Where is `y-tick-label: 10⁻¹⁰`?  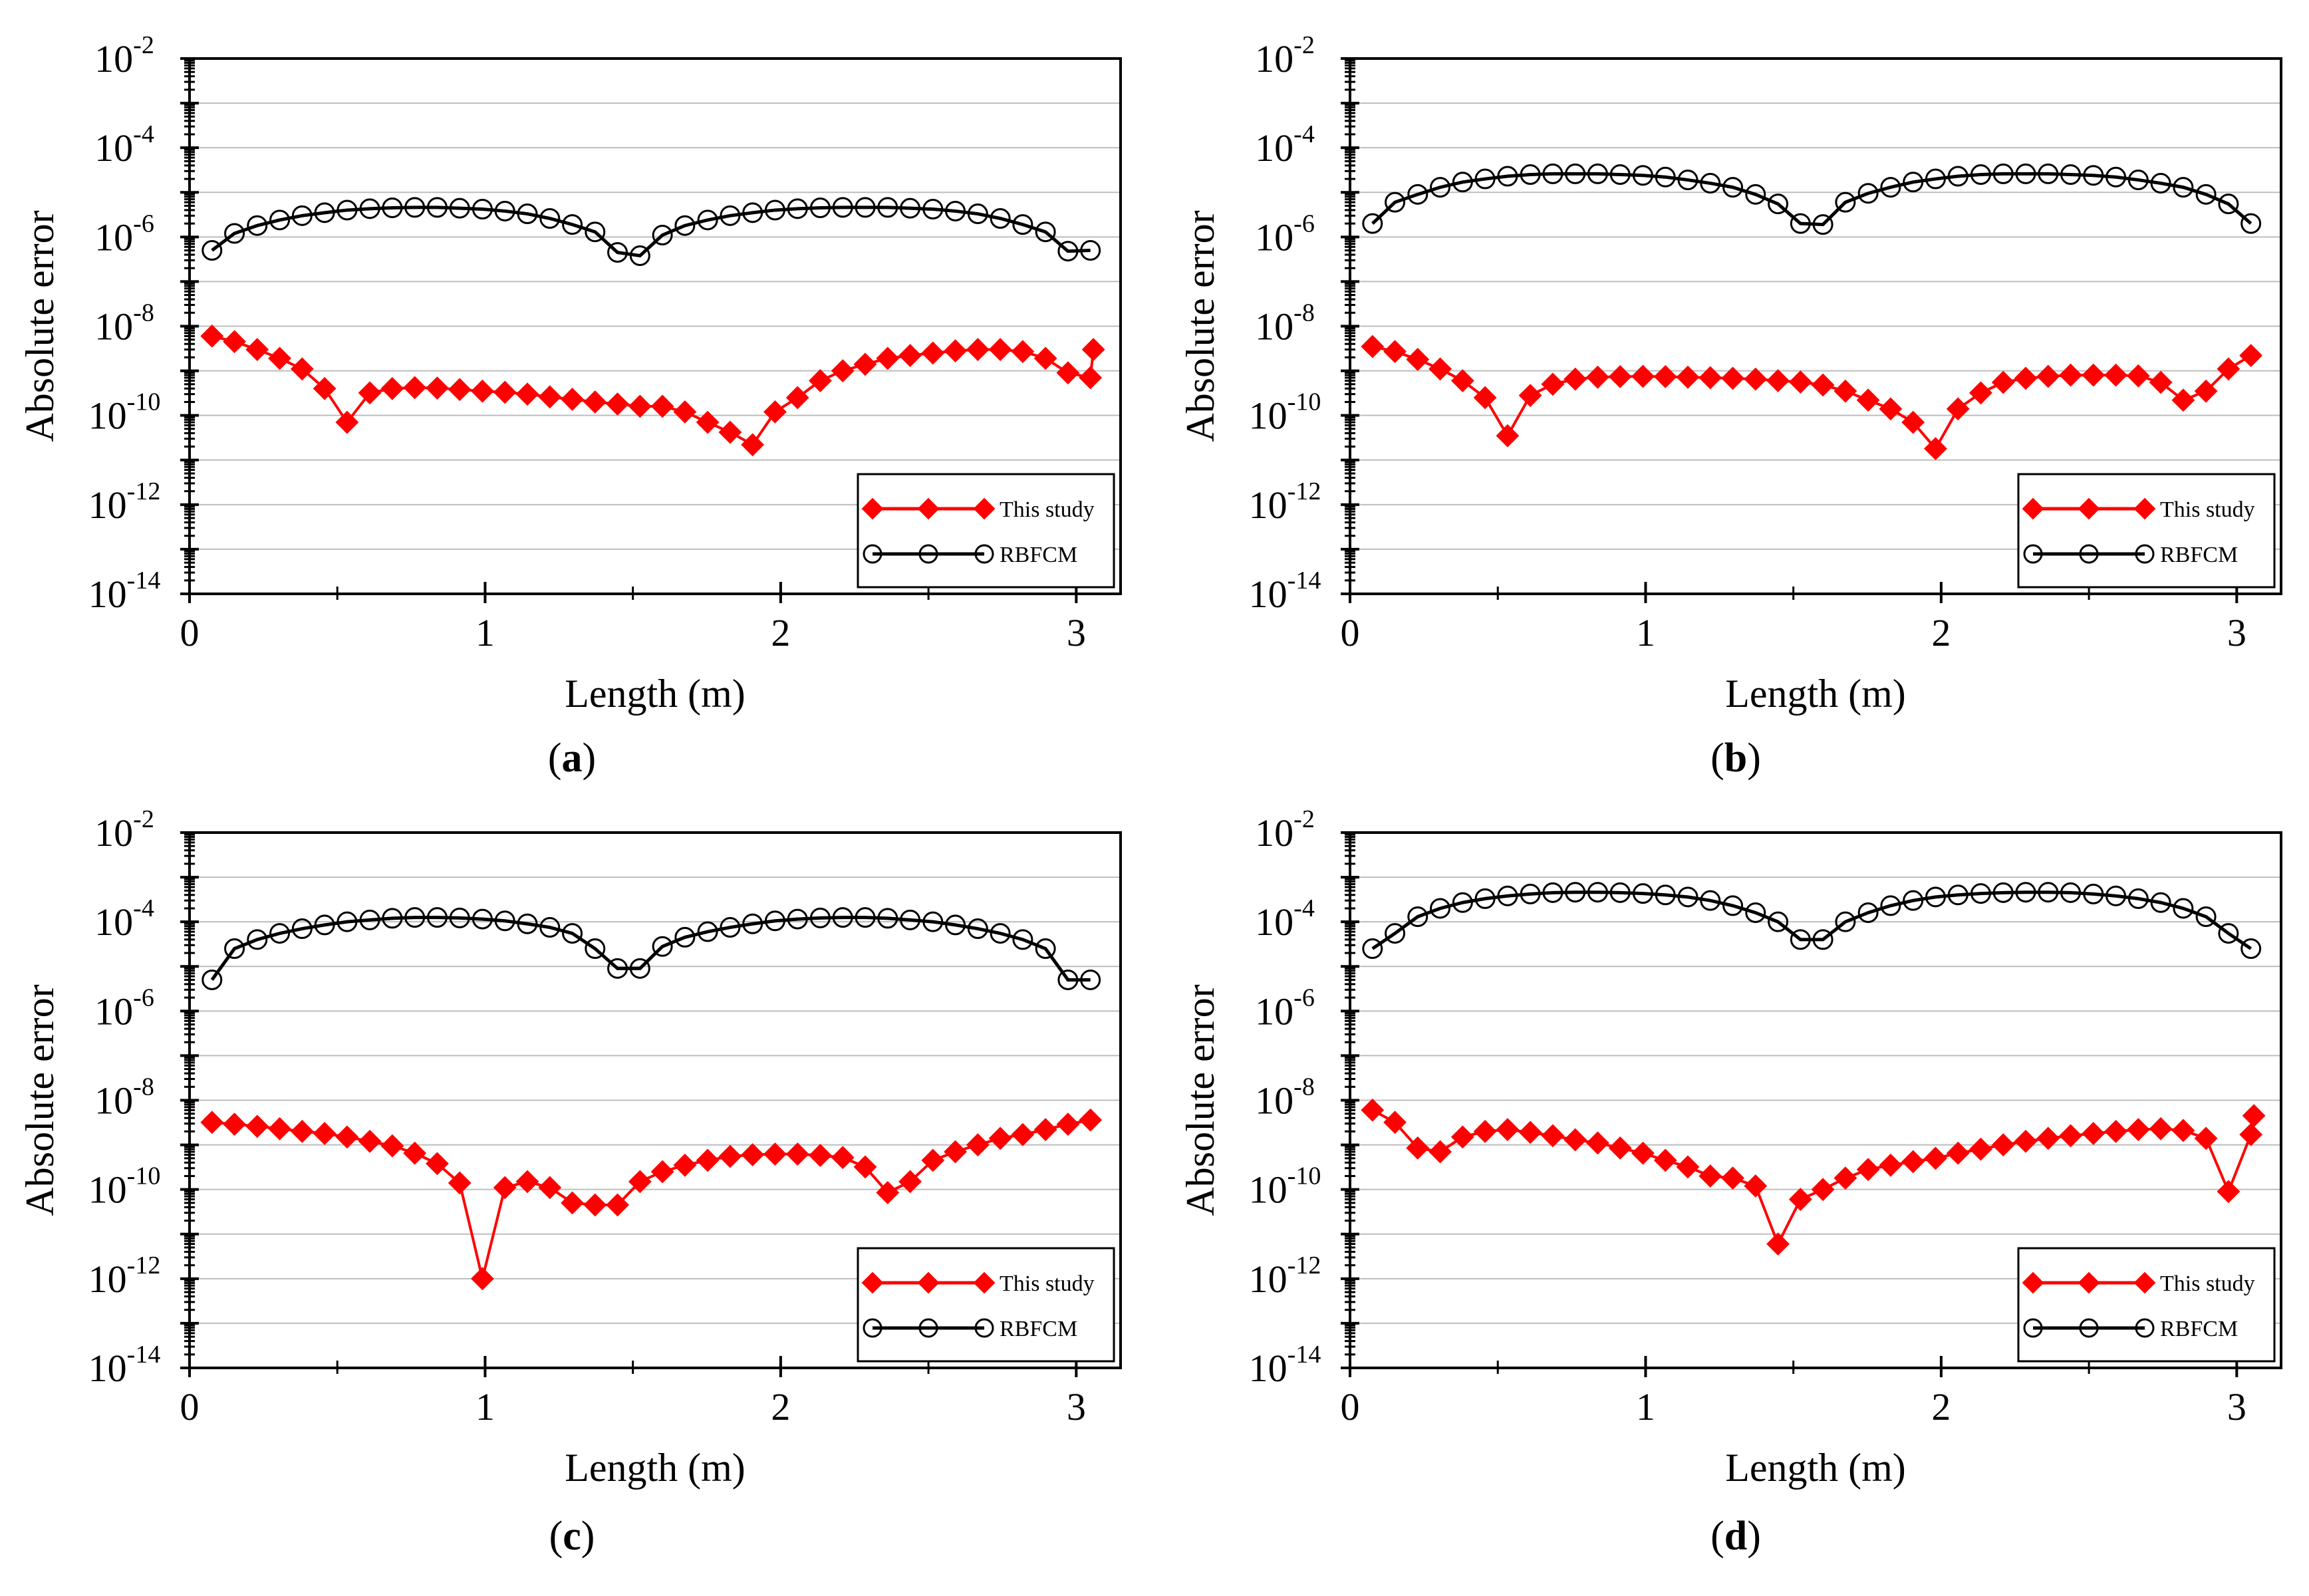
y-tick-label: 10⁻¹⁰ is located at coordinates (1285, 413).